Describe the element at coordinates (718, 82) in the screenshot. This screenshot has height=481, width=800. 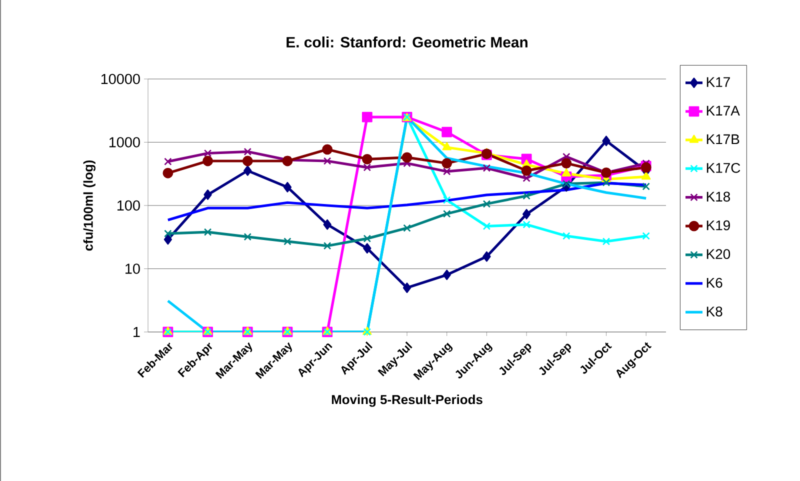
I see `legend-label: K17` at that location.